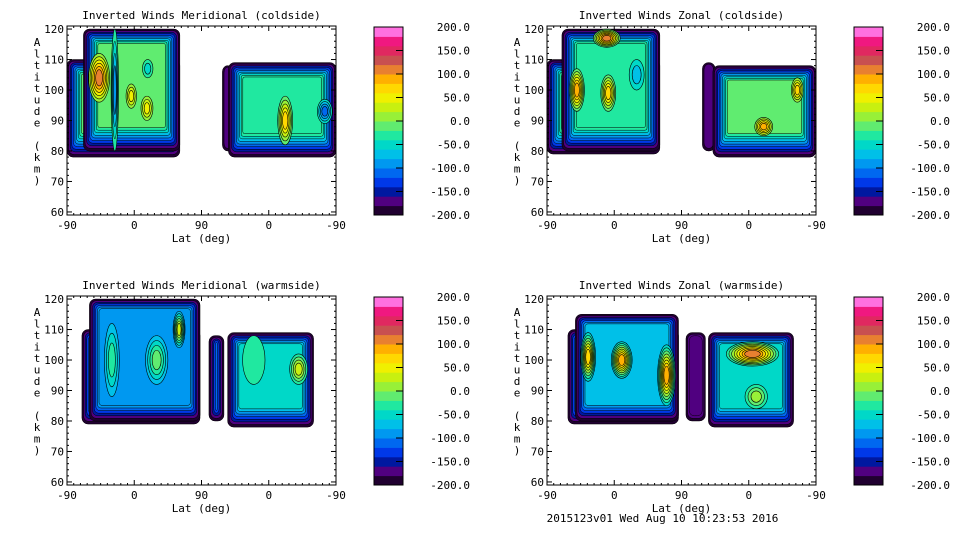  What do you see at coordinates (450, 462) in the screenshot?
I see `colorbar-label: -150.0` at bounding box center [450, 462].